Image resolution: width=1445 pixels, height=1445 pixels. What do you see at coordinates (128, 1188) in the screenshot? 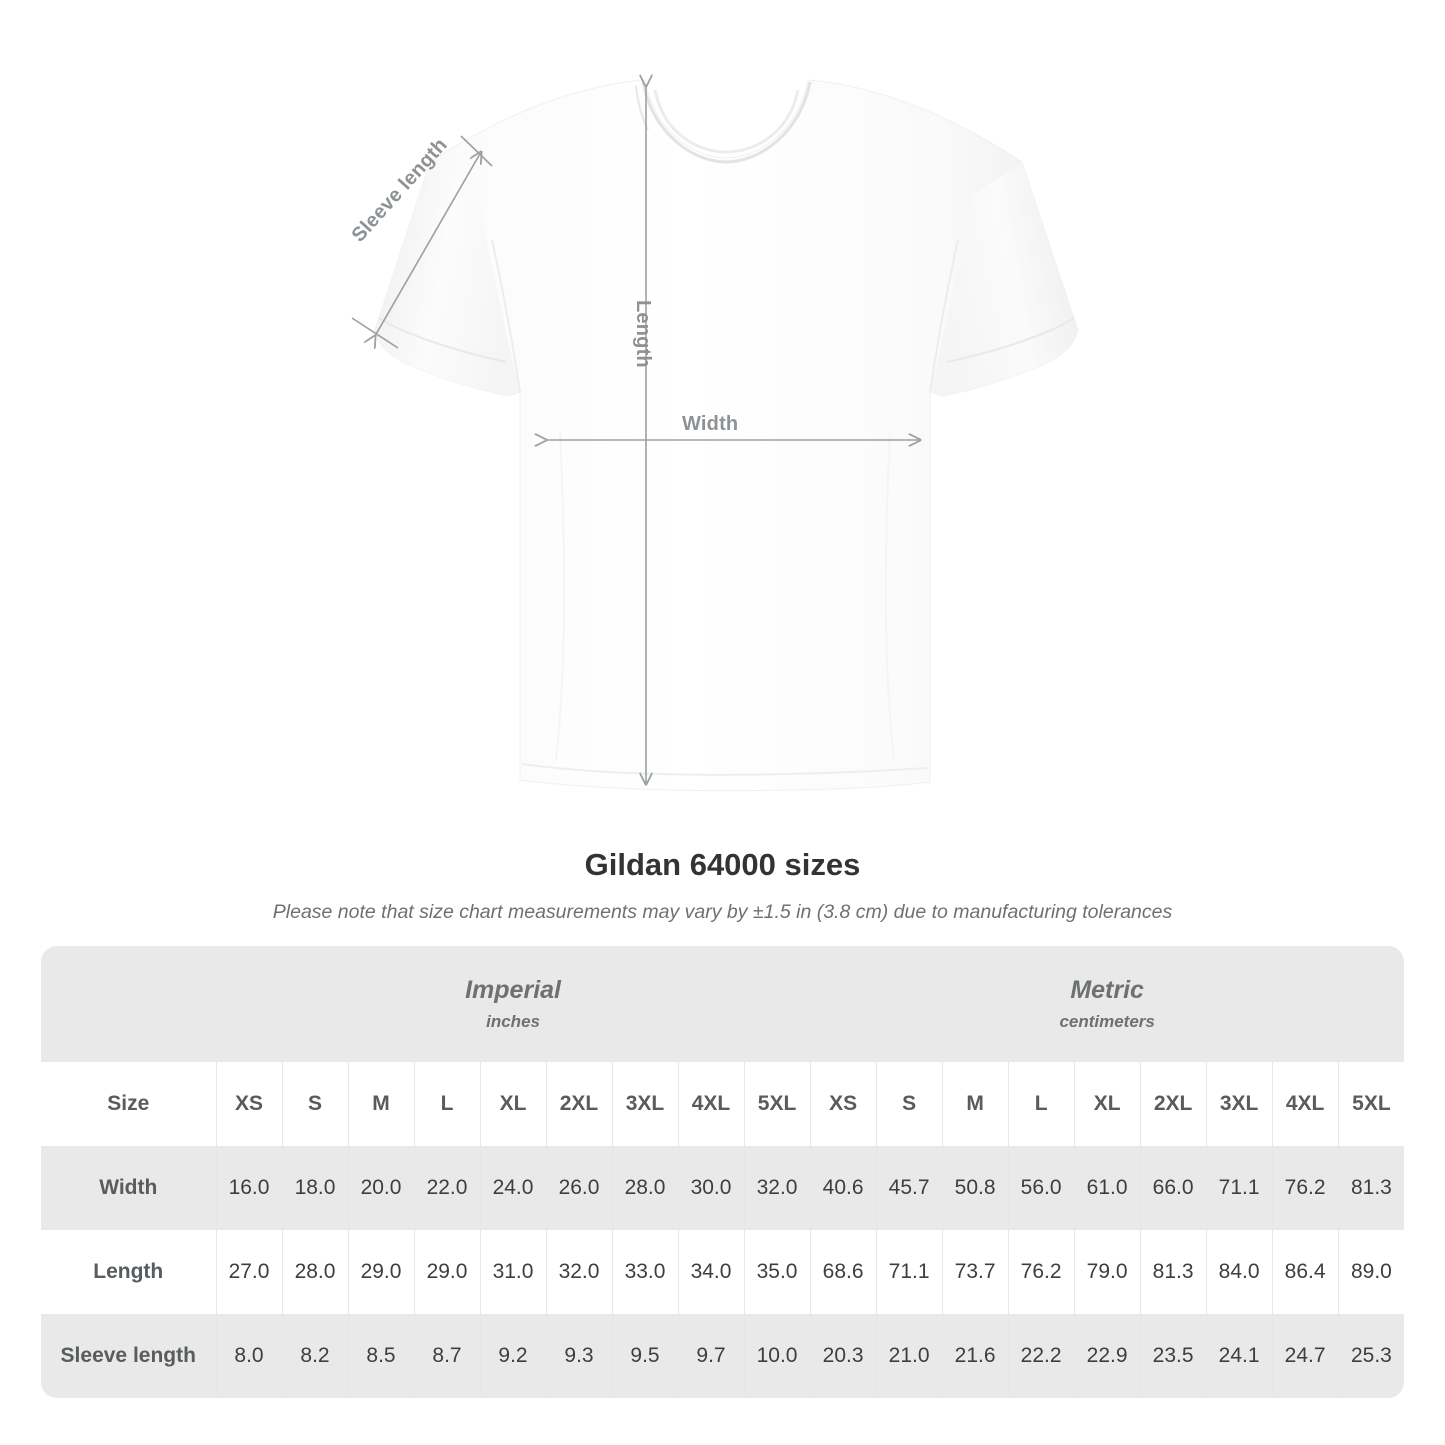
I see `row-label-width: Width` at bounding box center [128, 1188].